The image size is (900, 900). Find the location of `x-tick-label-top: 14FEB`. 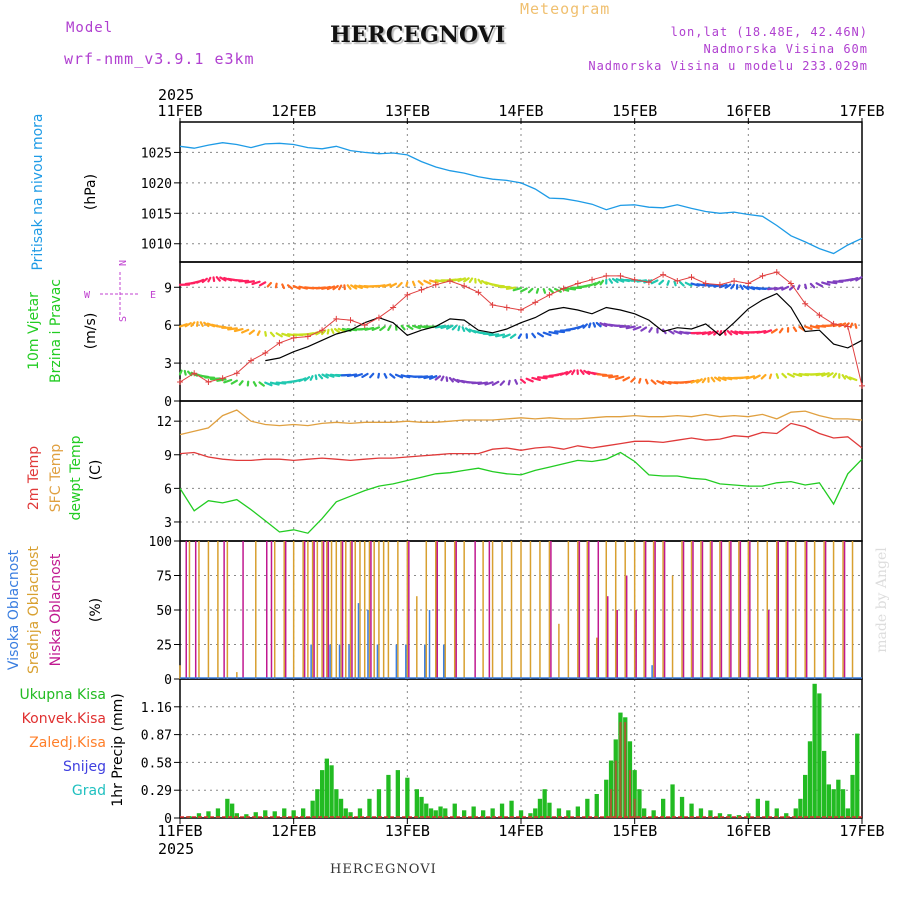

x-tick-label-top: 14FEB is located at coordinates (520, 111).